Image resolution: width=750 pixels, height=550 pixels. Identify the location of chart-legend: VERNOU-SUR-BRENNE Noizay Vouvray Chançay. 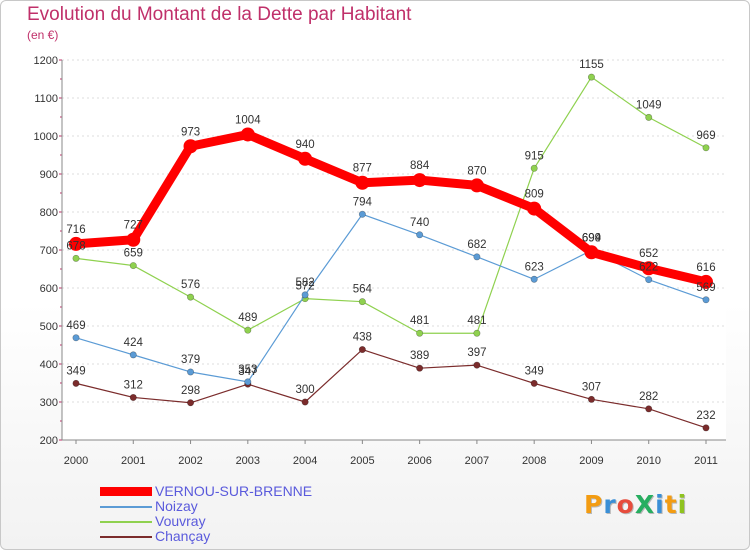
(250, 513).